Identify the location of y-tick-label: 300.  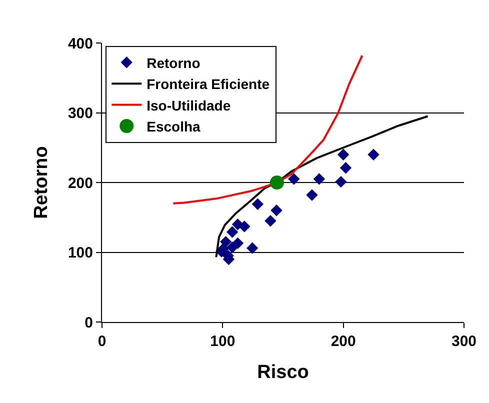
(80, 113).